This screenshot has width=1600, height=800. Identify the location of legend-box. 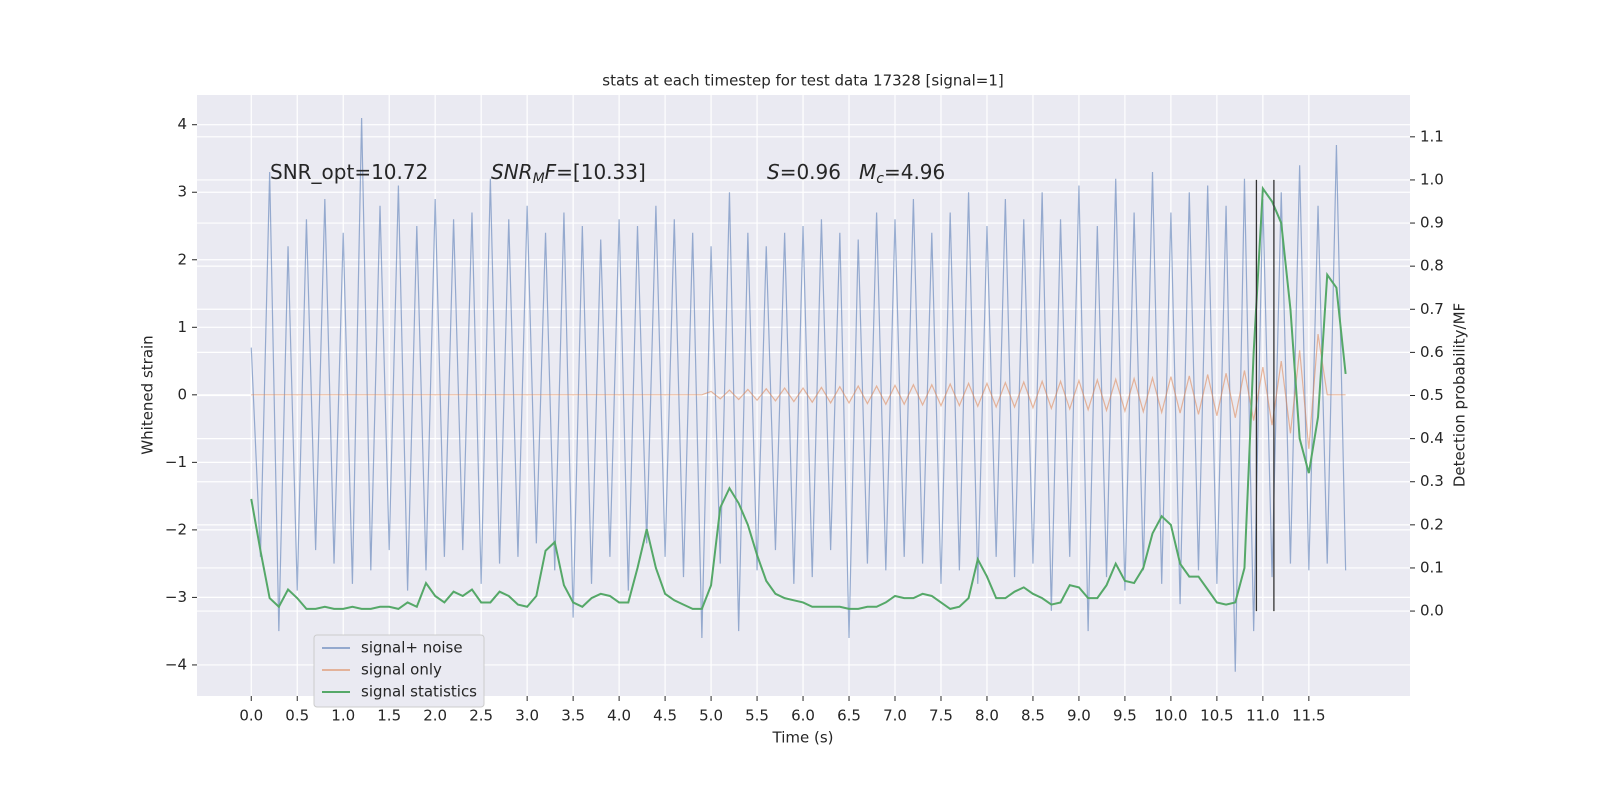
(399, 671).